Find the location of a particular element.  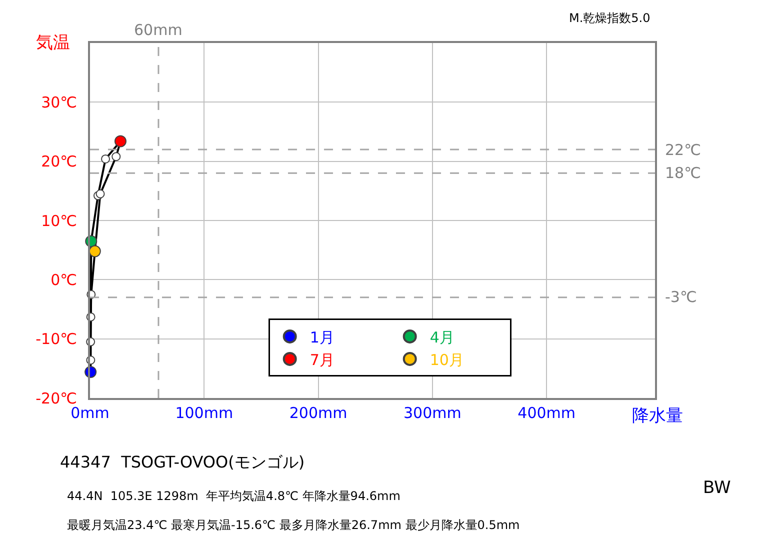

x-axis-title: 降水量 is located at coordinates (657, 416).